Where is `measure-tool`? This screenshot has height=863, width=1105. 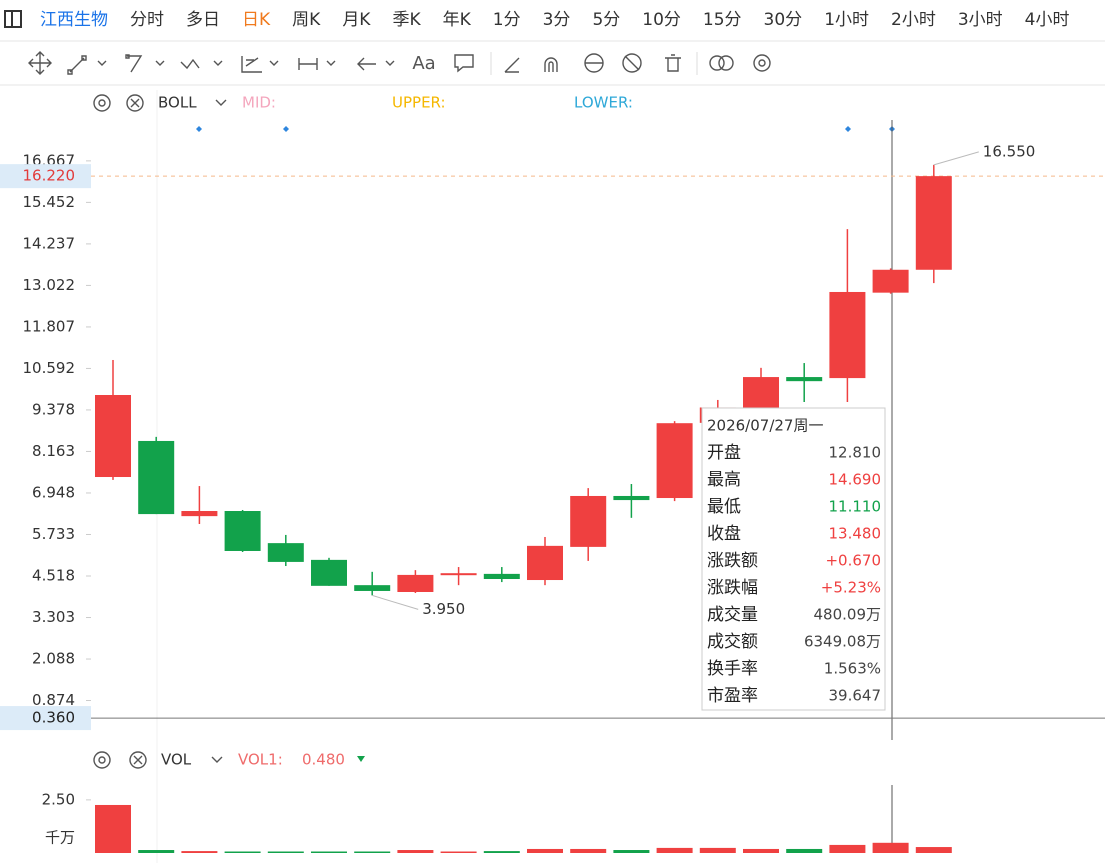 measure-tool is located at coordinates (317, 64).